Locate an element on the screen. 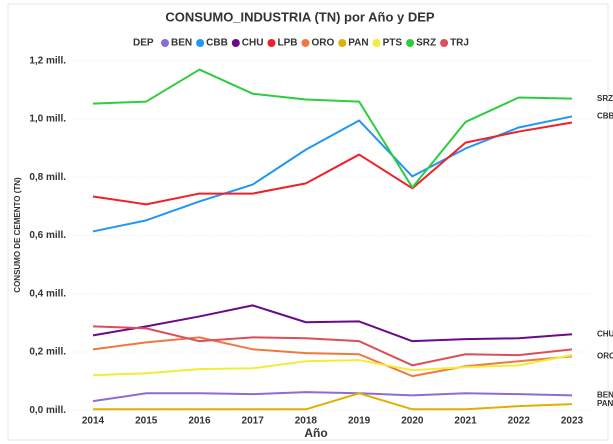 This screenshot has height=444, width=613. chart-title: CONSUMO_INDUSTRIA (TN) por Año y DEP is located at coordinates (299, 16).